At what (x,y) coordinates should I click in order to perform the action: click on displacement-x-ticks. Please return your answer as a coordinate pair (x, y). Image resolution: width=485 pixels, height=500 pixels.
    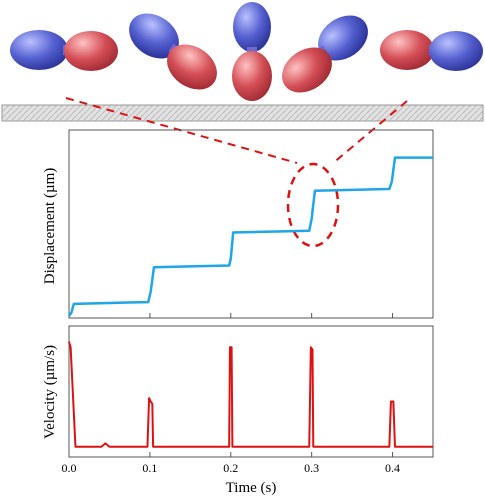
    Looking at the image, I should click on (231, 315).